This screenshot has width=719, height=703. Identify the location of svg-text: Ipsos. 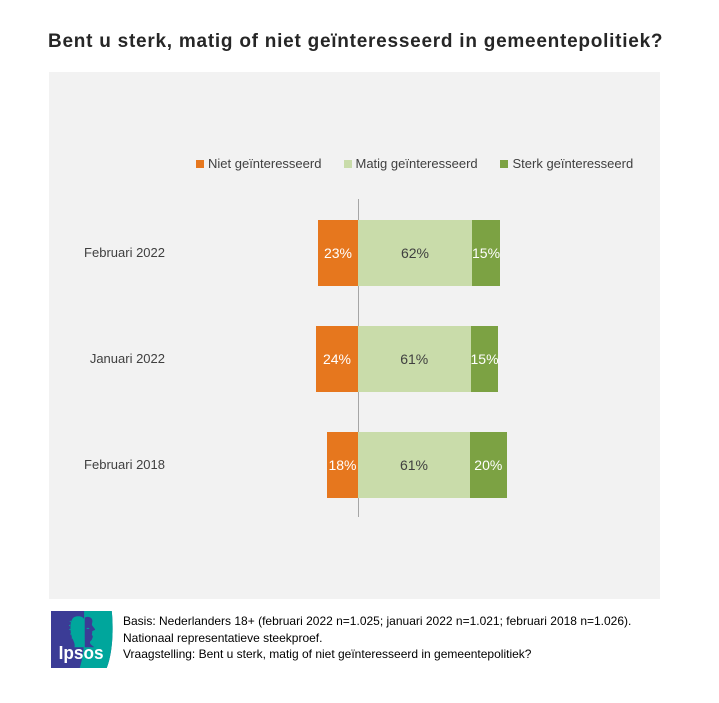
(81, 653).